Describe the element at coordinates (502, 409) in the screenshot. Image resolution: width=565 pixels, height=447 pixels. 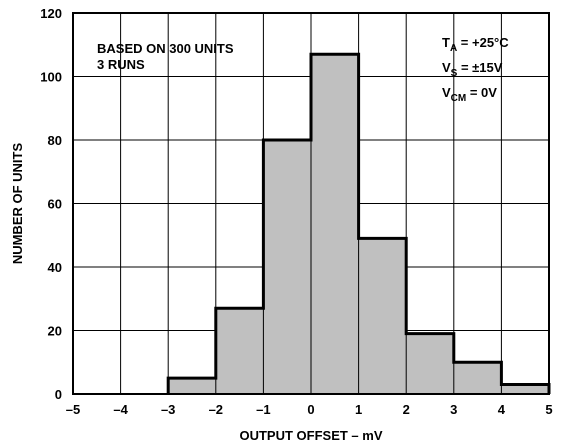
I see `x-tick-label: 4` at that location.